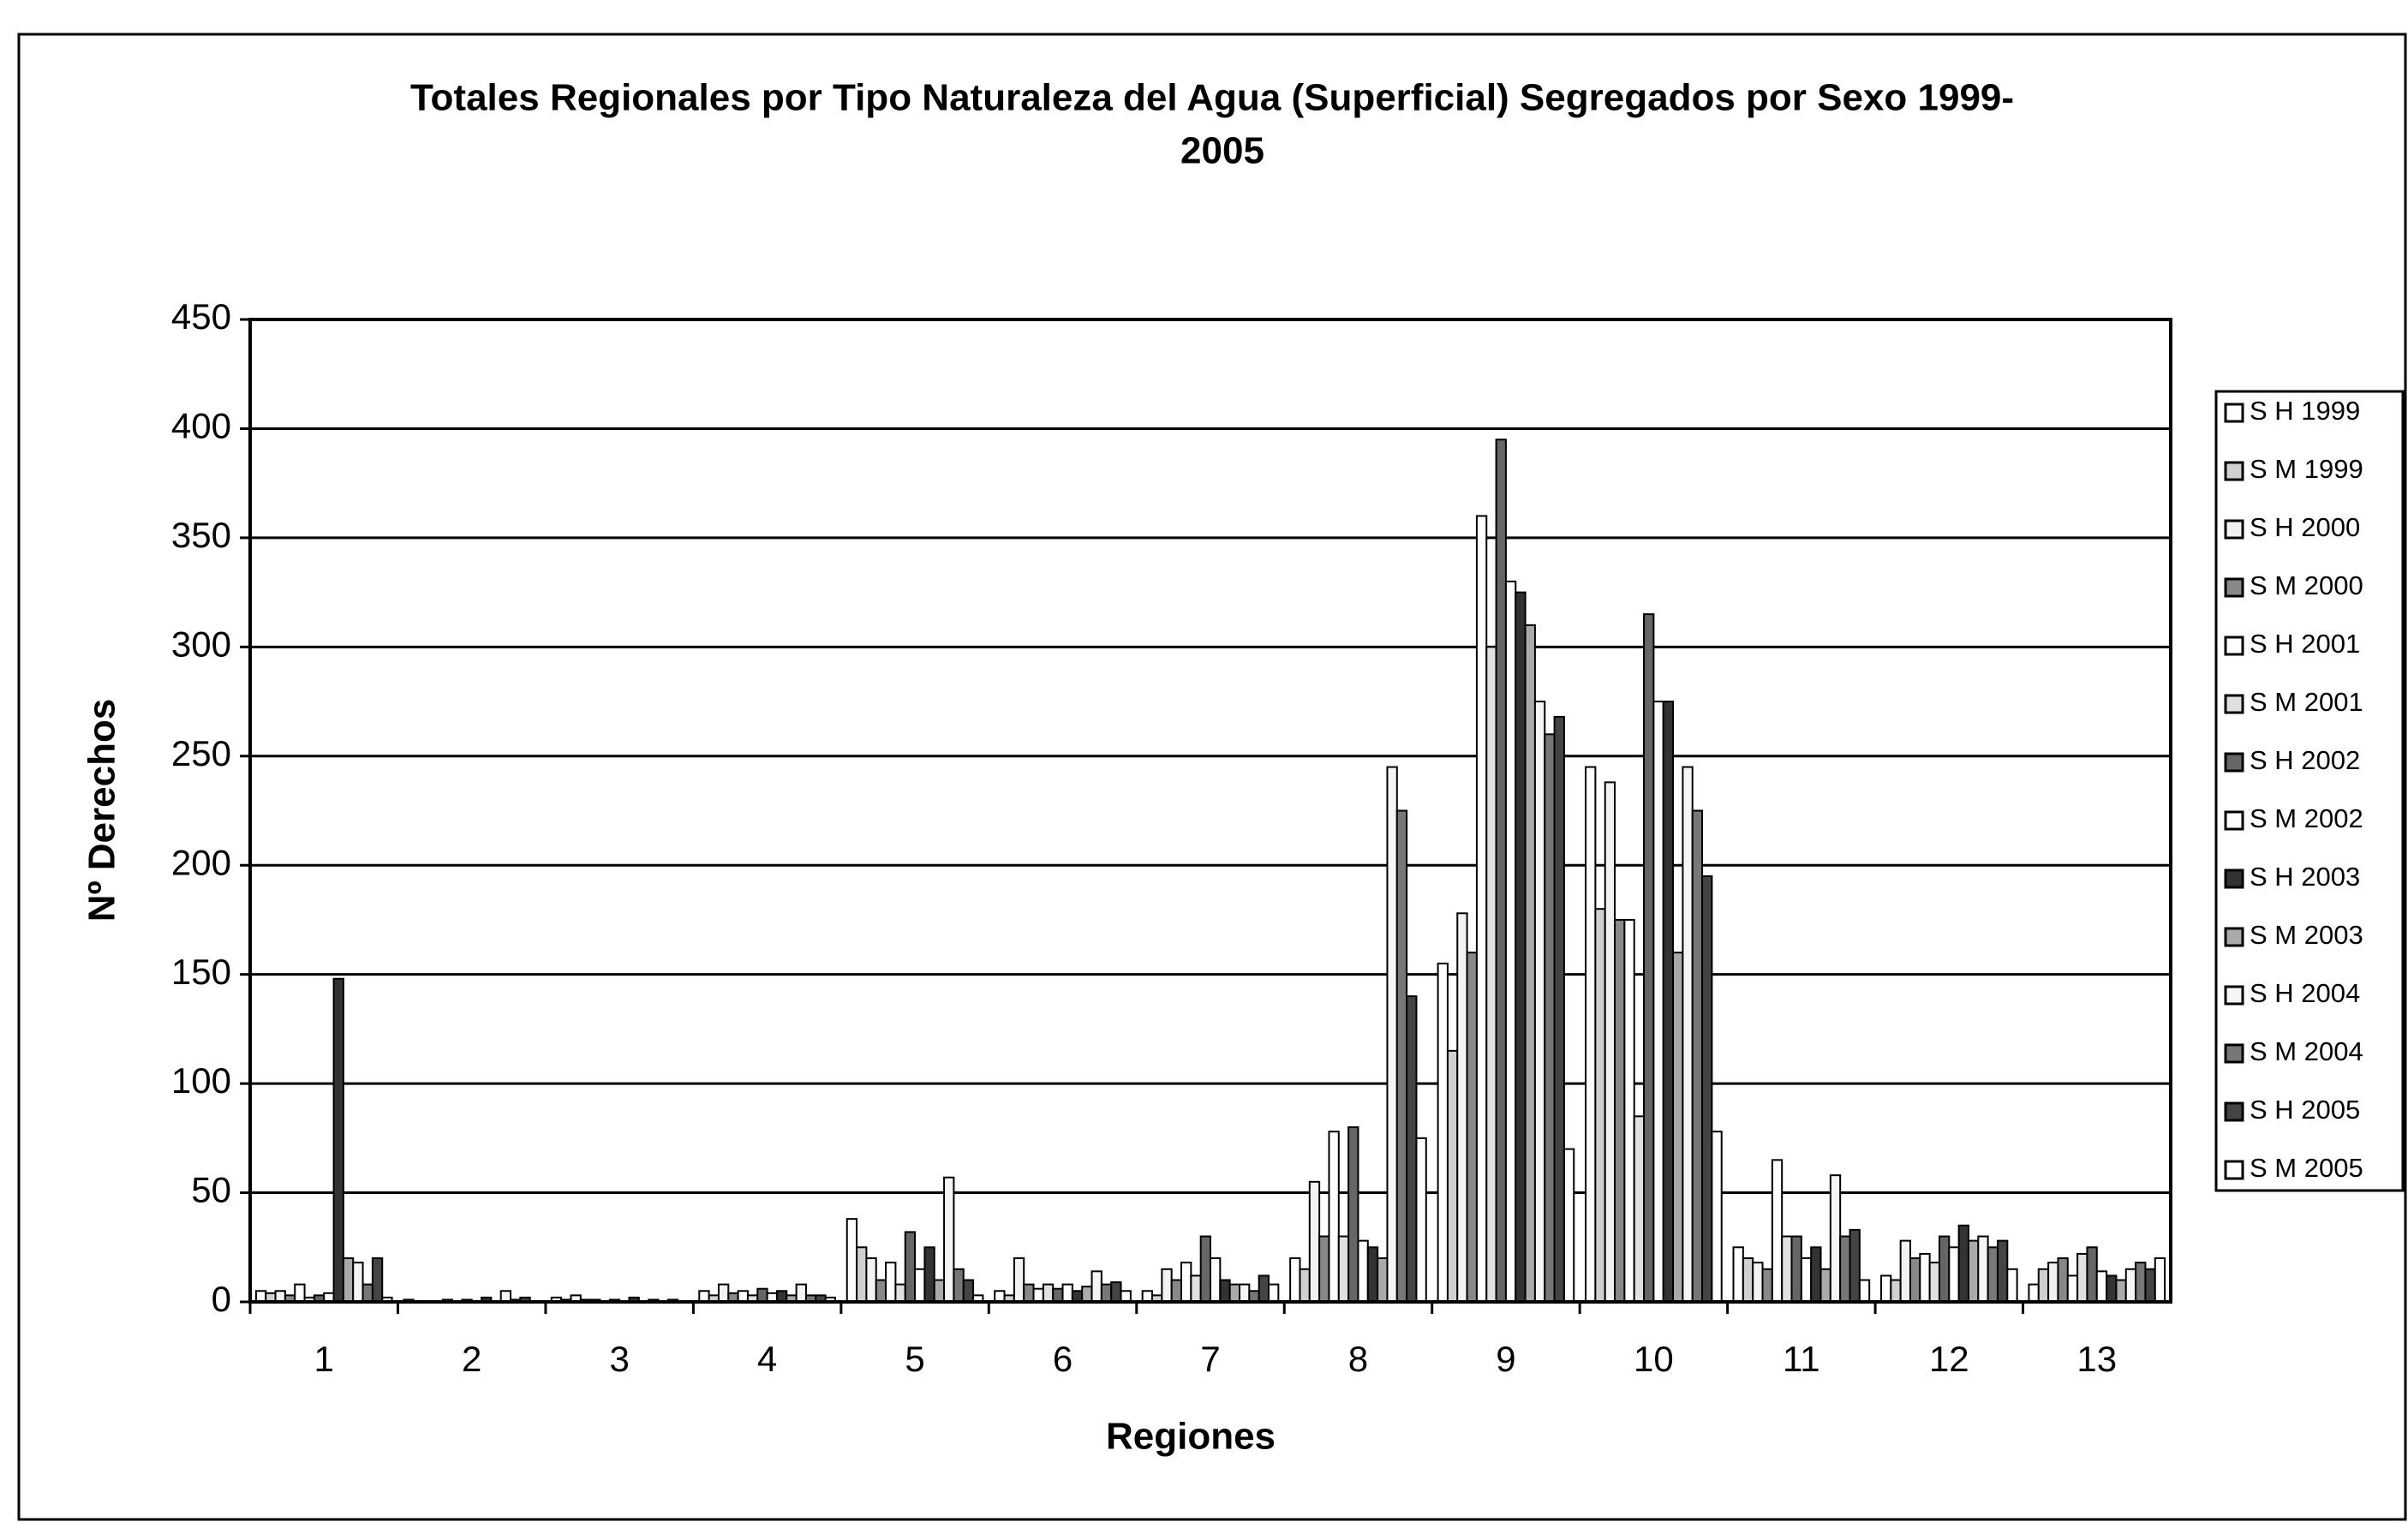 The image size is (2408, 1522). Describe the element at coordinates (1191, 1437) in the screenshot. I see `x-axis-title: Regiones` at that location.